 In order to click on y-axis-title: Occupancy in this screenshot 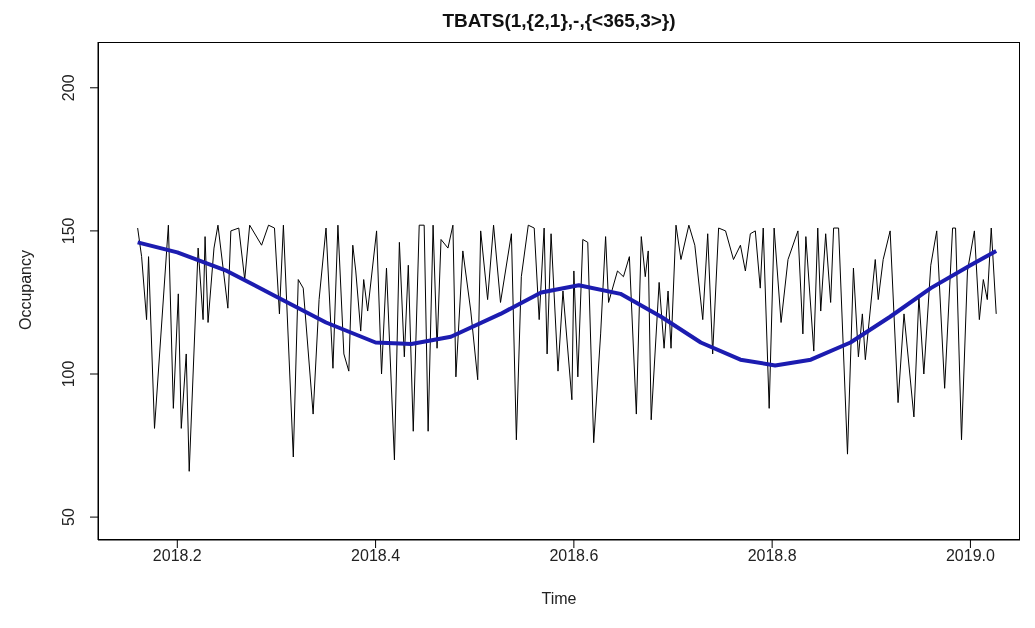, I will do `click(26, 291)`.